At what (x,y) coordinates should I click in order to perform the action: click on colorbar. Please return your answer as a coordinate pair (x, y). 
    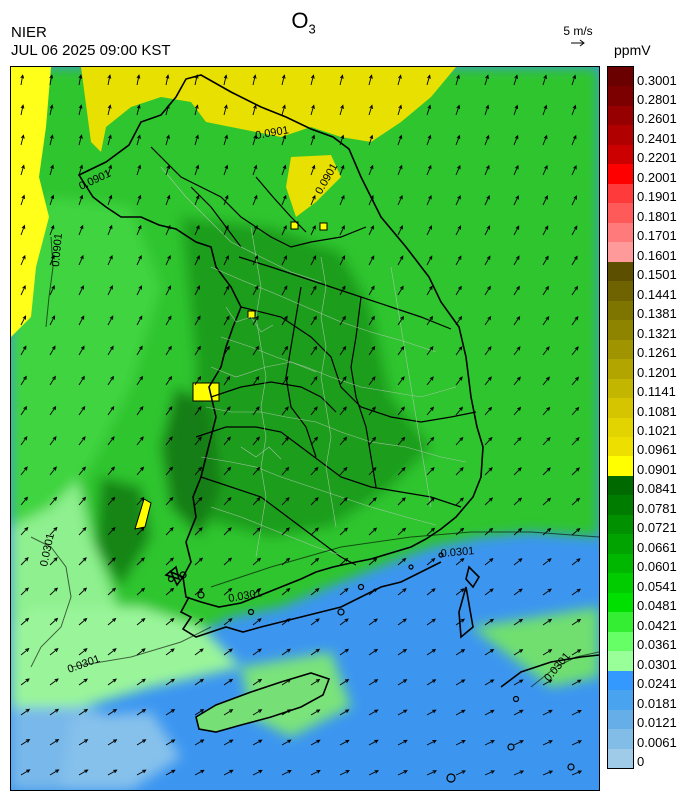
    Looking at the image, I should click on (620, 417).